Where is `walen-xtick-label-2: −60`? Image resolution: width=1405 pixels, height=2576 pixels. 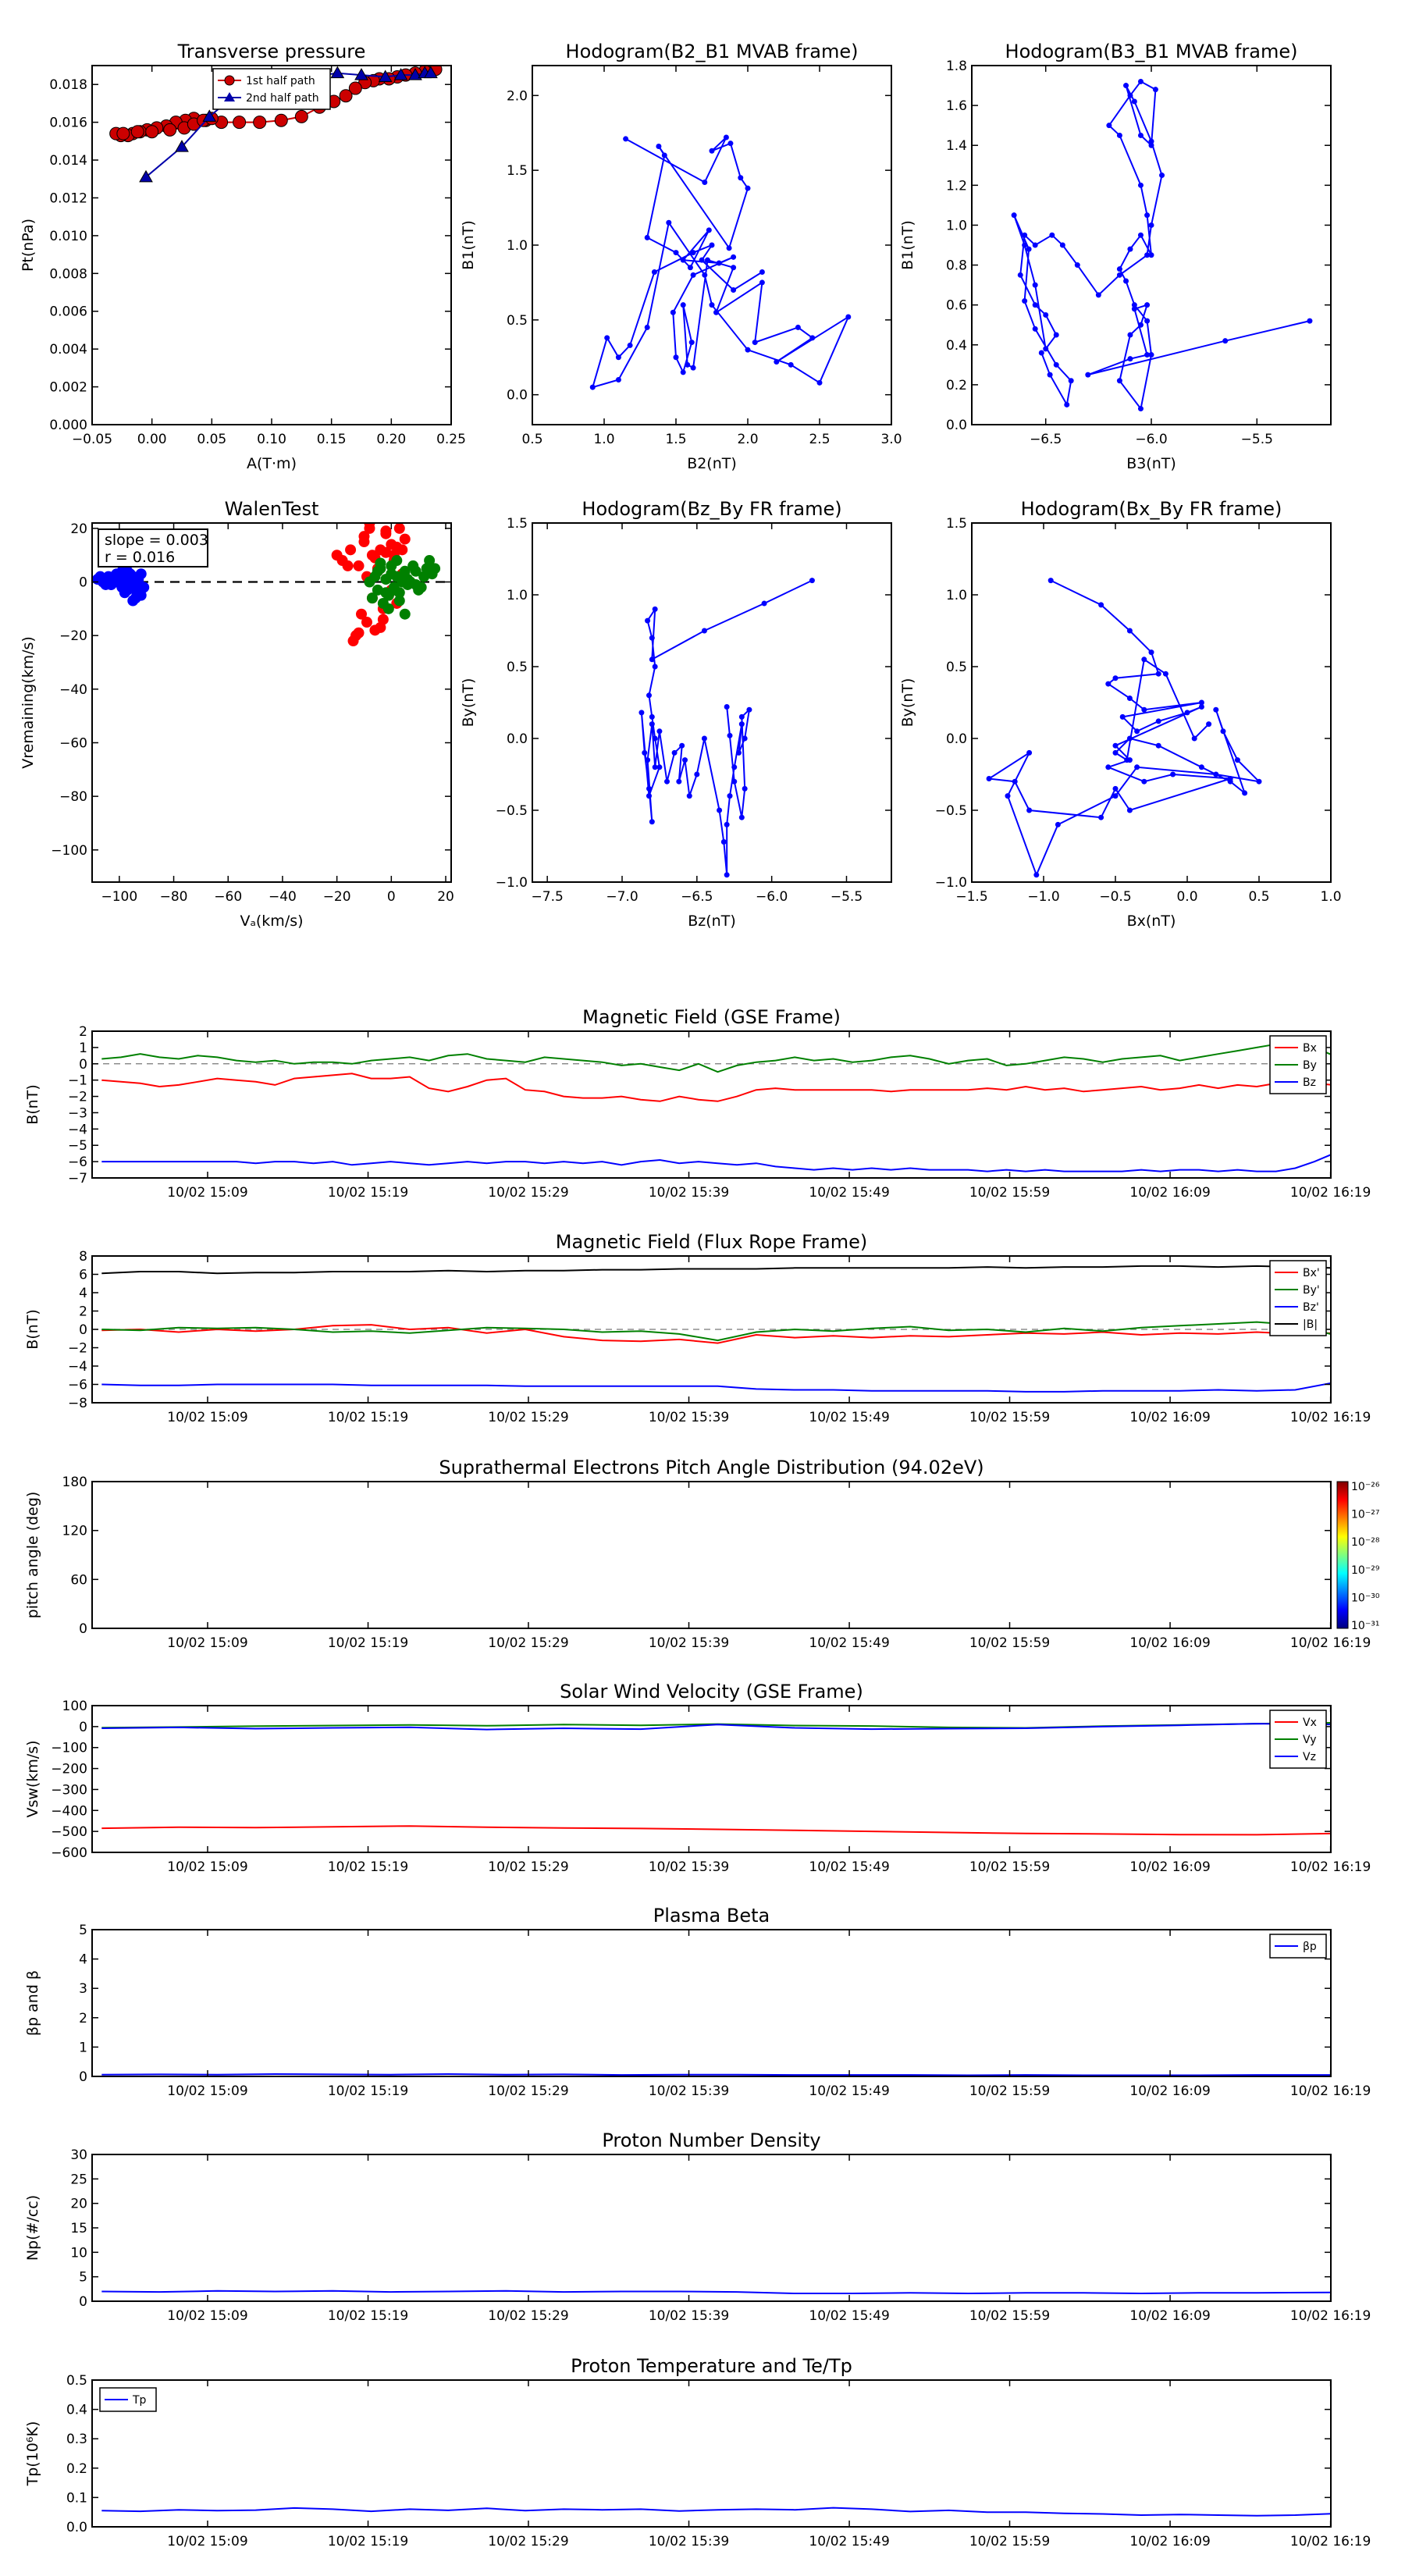 walen-xtick-label-2: −60 is located at coordinates (228, 897).